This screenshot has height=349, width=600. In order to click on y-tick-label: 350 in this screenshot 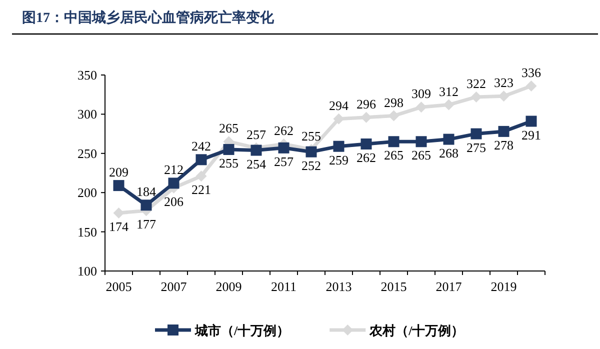, I will do `click(87, 75)`.